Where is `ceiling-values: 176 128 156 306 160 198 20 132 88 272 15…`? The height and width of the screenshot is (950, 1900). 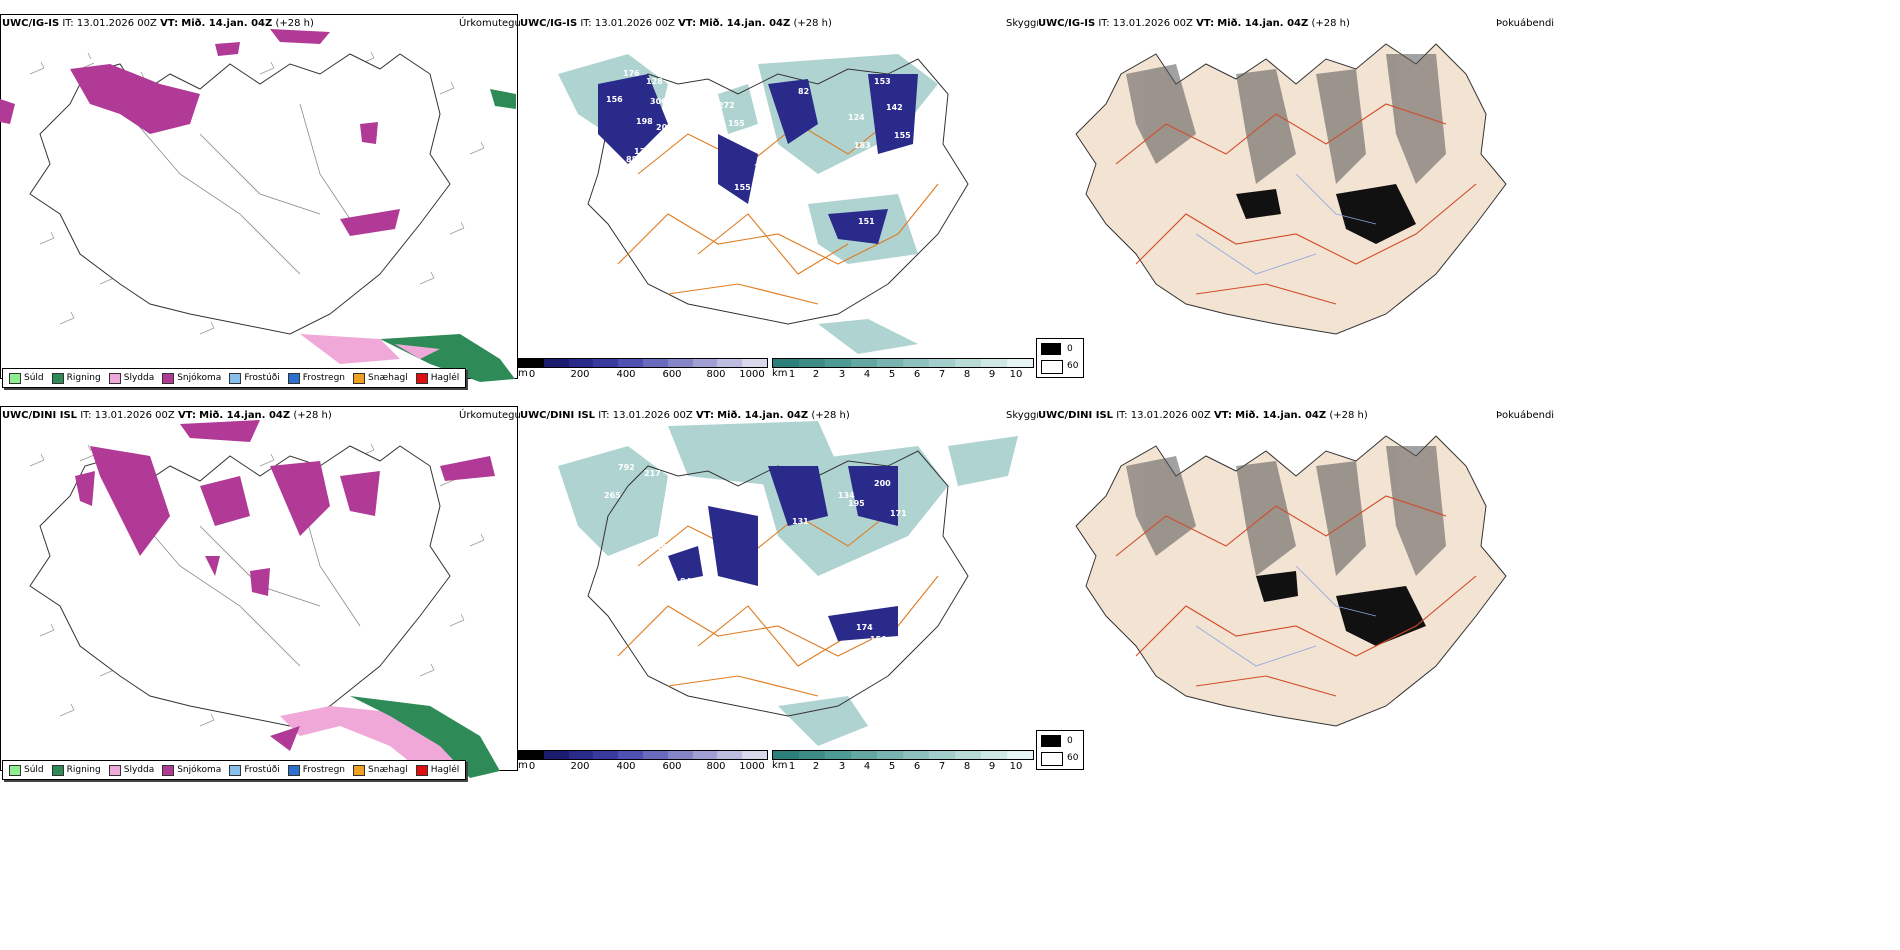
ceiling-values: 176 128 156 306 160 198 20 132 88 272 15… is located at coordinates (758, 147).